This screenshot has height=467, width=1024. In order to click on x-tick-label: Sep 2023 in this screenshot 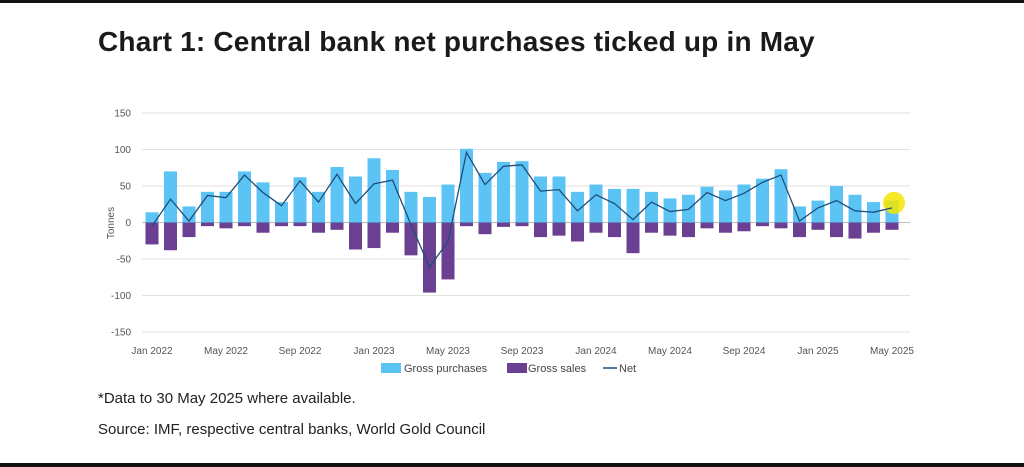, I will do `click(522, 351)`.